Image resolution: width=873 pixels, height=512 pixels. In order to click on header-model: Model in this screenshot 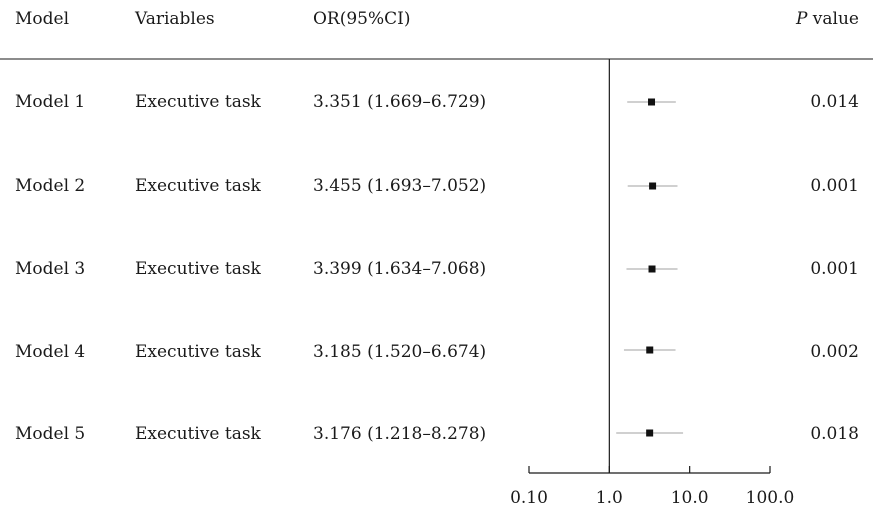, I will do `click(42, 19)`.